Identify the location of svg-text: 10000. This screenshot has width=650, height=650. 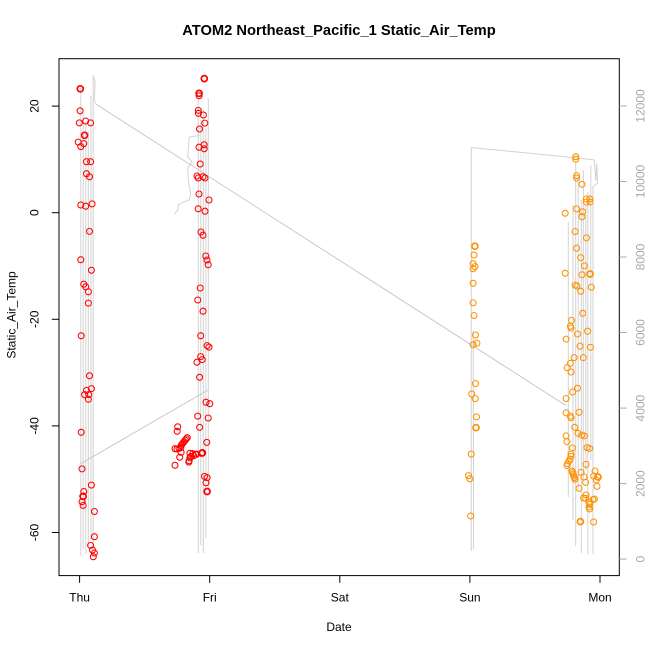
(641, 181).